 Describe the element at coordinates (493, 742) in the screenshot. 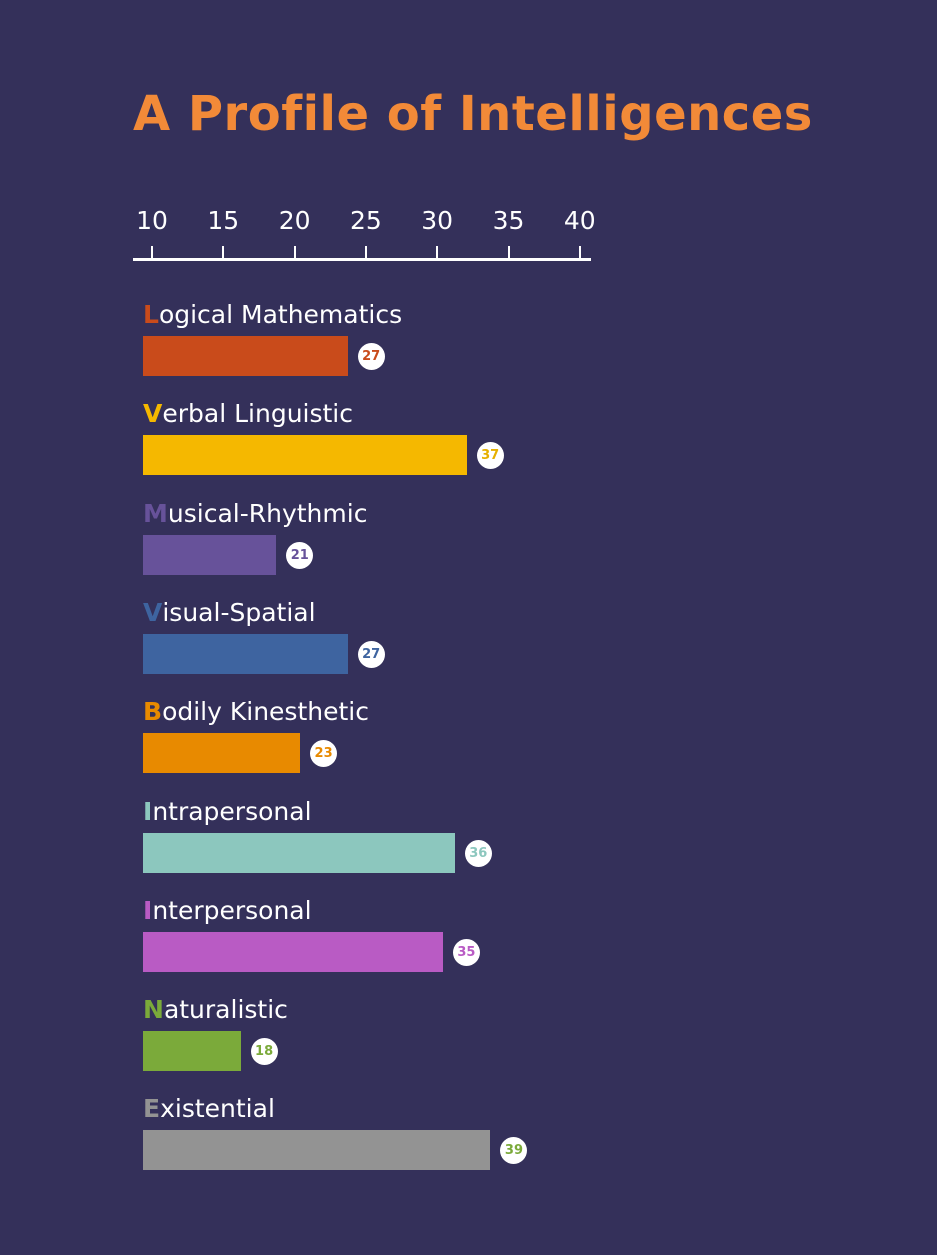

I see `bar-row: Bodily Kinesthetic 23` at that location.